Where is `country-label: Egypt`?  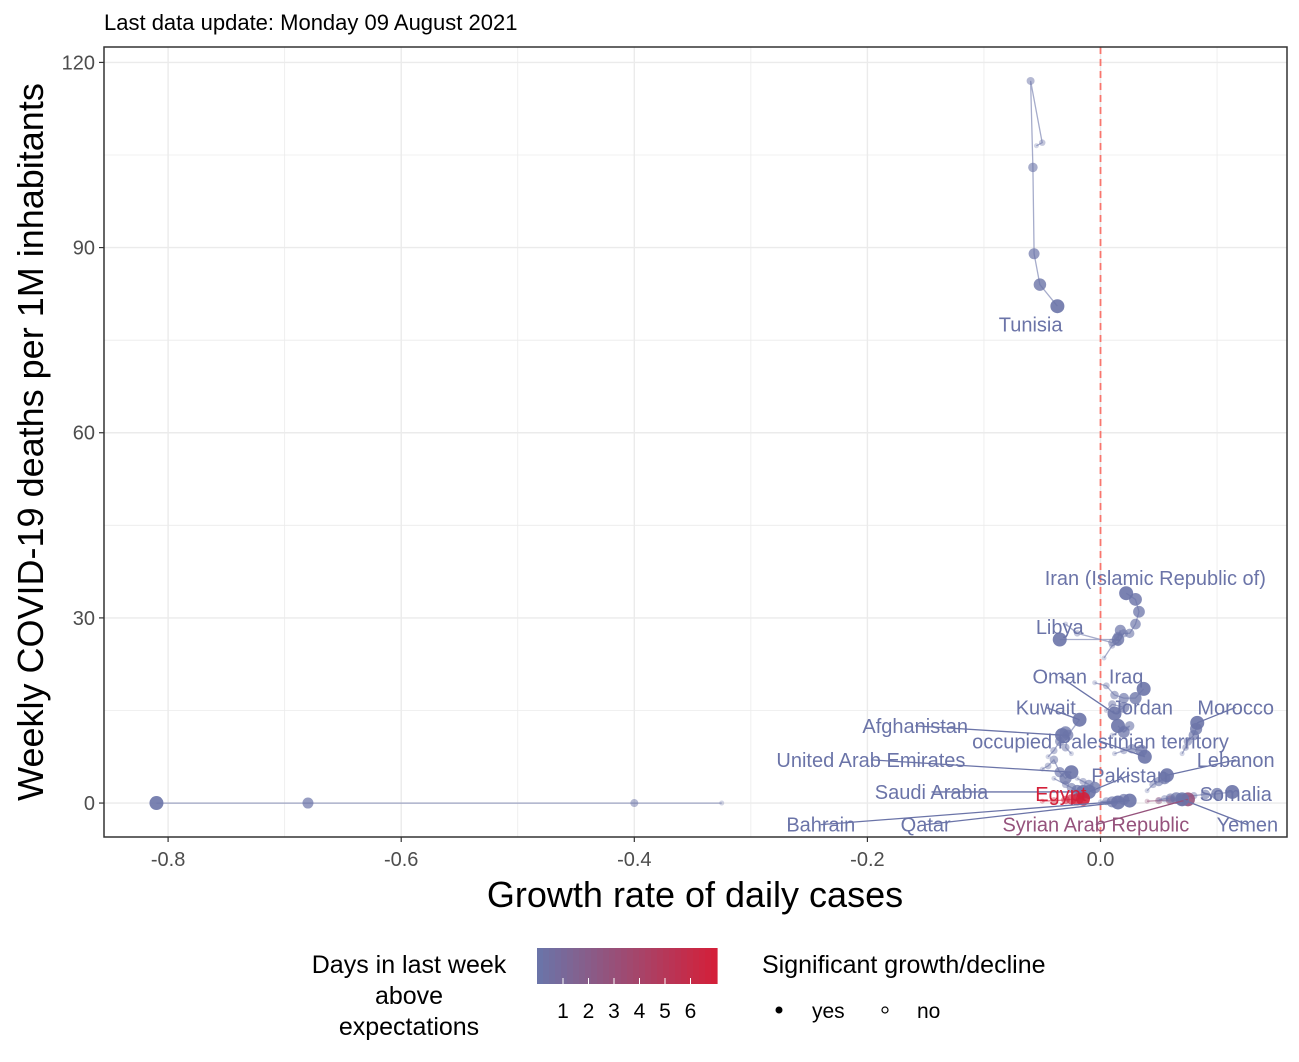 country-label: Egypt is located at coordinates (1061, 795).